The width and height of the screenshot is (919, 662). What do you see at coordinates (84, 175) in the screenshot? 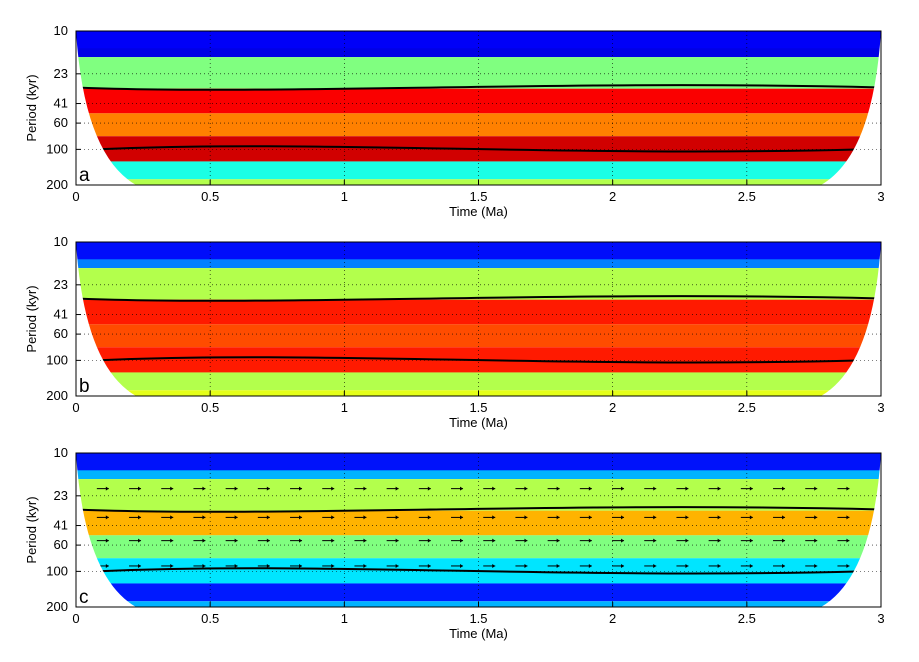
I see `panel-label: a` at bounding box center [84, 175].